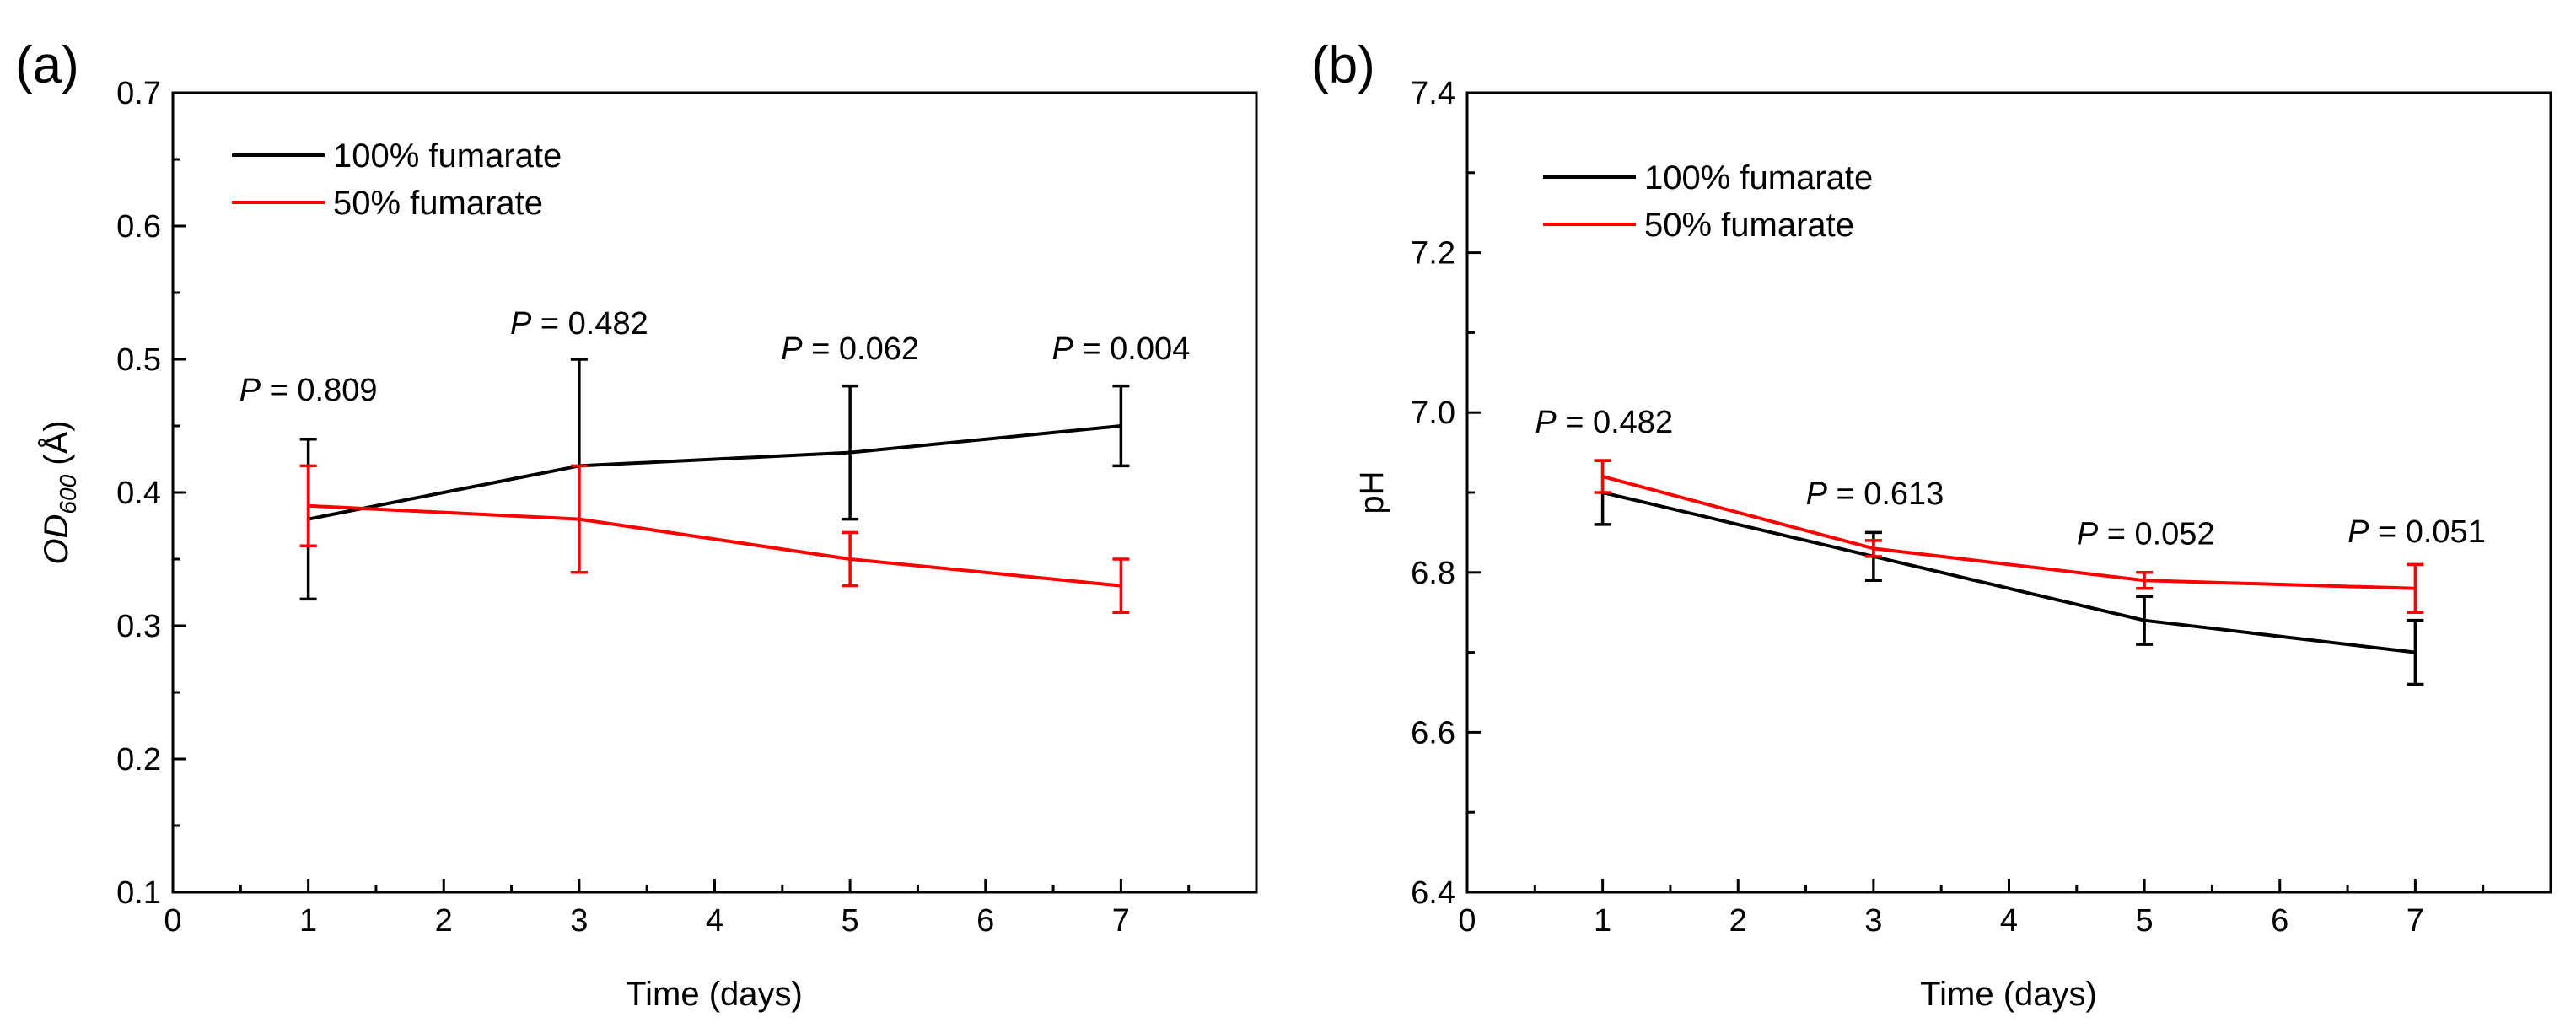  Describe the element at coordinates (1433, 254) in the screenshot. I see `y-tick-label: 7.2` at that location.